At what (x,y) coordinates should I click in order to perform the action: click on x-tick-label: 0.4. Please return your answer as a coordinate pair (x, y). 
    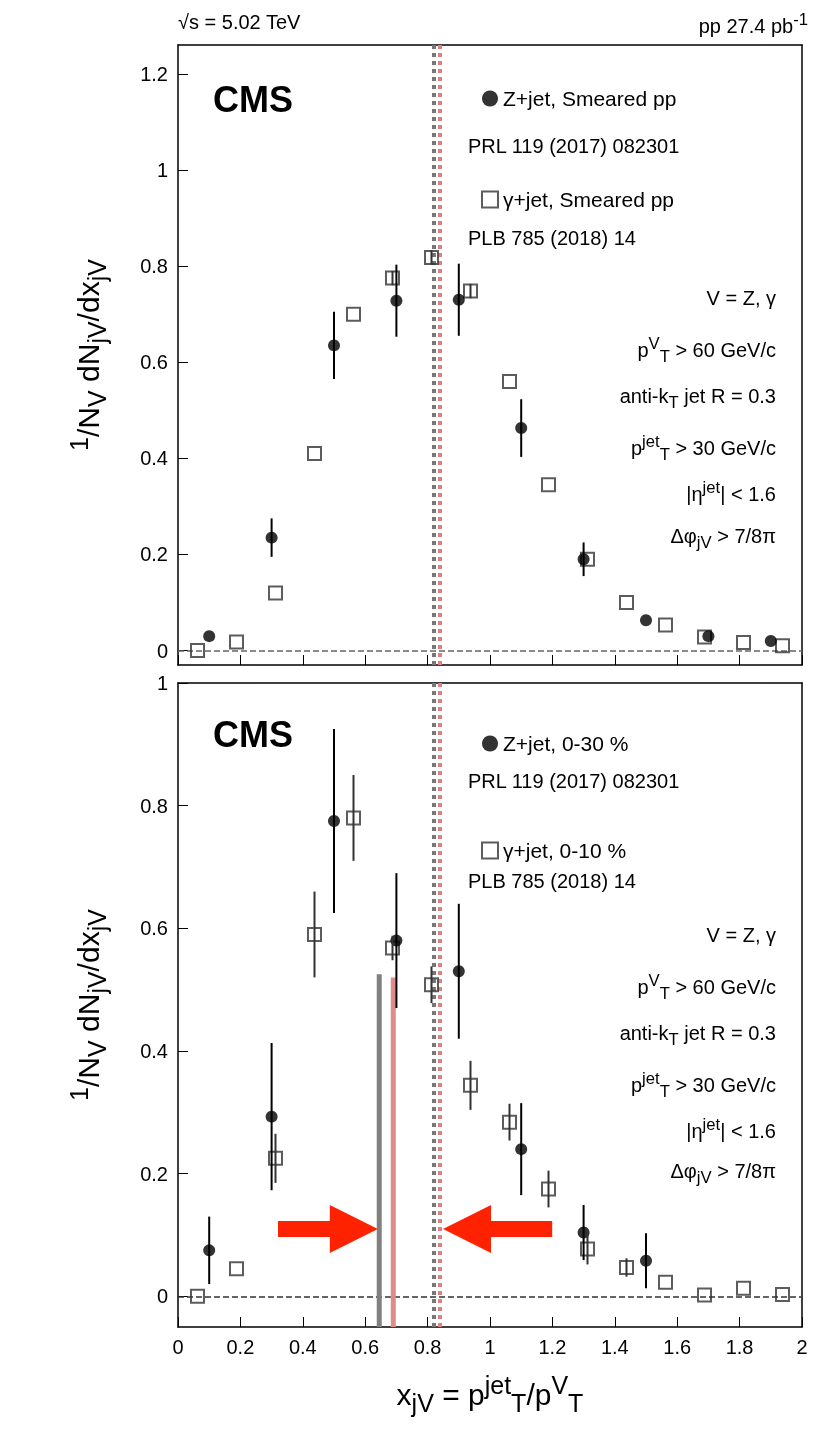
    Looking at the image, I should click on (302, 1347).